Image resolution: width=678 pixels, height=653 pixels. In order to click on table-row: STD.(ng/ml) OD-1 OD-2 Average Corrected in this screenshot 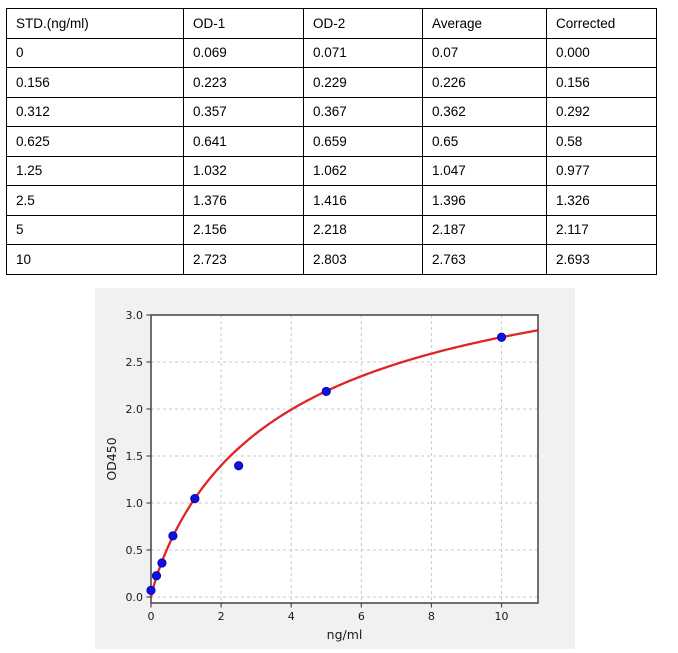, I will do `click(331, 23)`.